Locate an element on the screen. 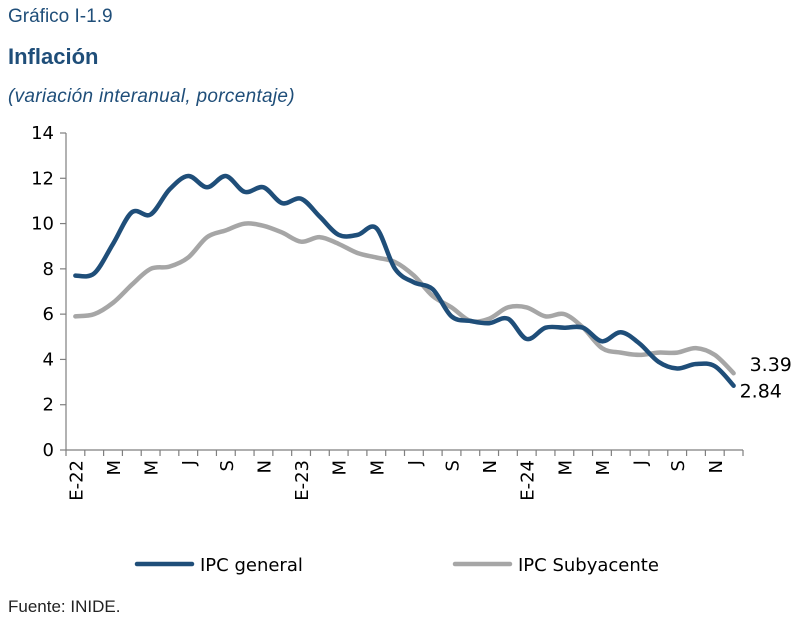 The height and width of the screenshot is (621, 805). legend-label-subyacente: IPC Subyacente is located at coordinates (588, 565).